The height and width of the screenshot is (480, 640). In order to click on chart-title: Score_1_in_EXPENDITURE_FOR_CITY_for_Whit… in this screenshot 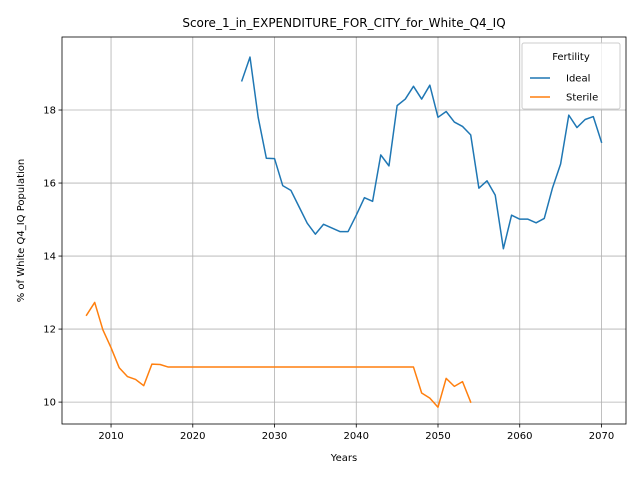, I will do `click(343, 23)`.